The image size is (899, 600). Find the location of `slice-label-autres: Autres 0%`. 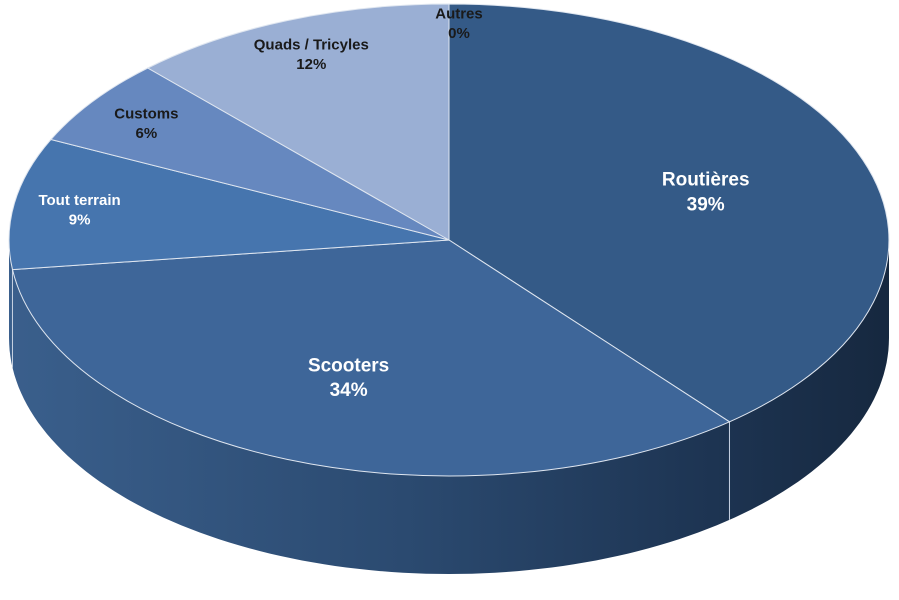

slice-label-autres: Autres 0% is located at coordinates (459, 23).